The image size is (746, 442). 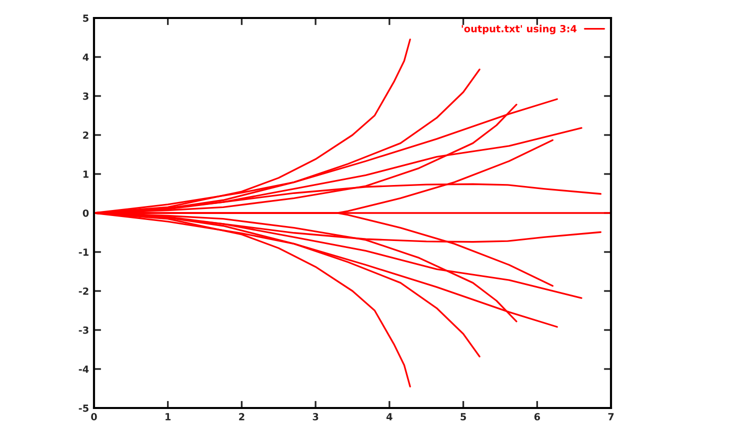 What do you see at coordinates (83, 330) in the screenshot?
I see `y-tick-label: -3` at bounding box center [83, 330].